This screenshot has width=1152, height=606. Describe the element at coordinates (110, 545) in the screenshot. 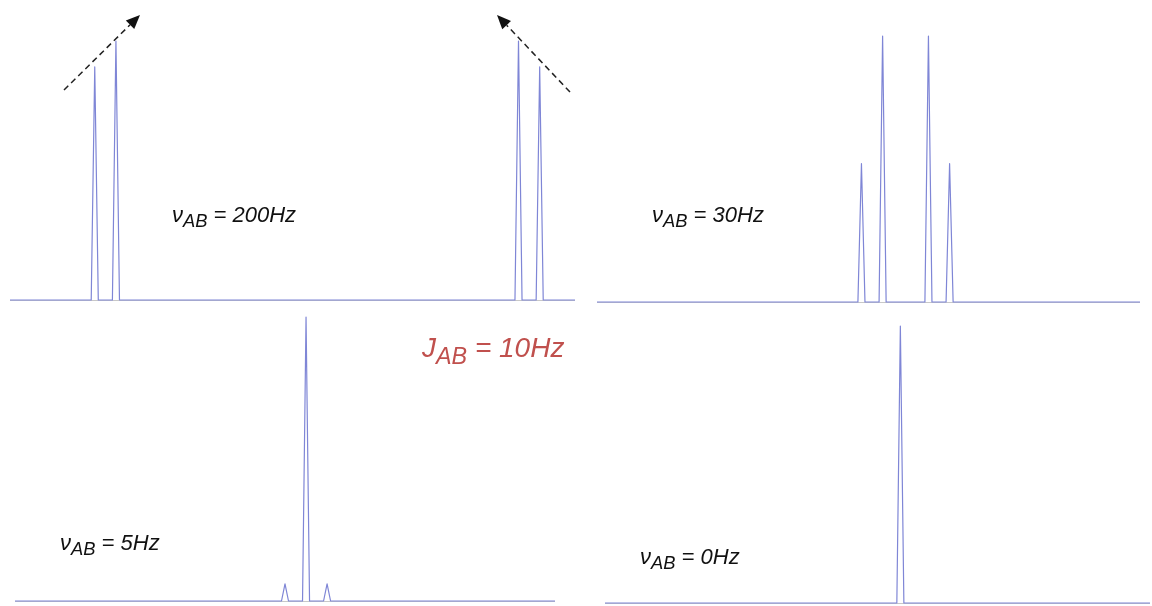

I see `annotation: ν$_{AB}$ = 5Hz` at that location.